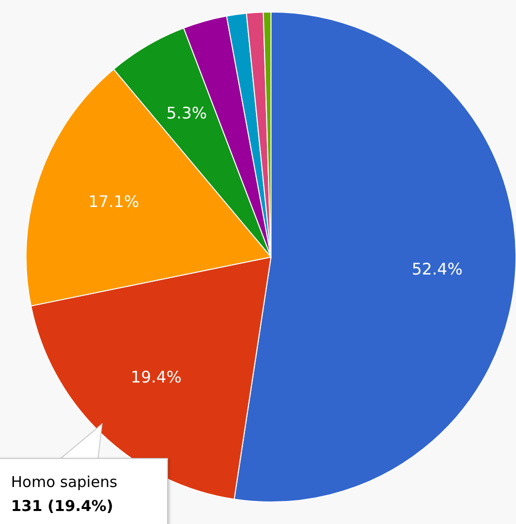 The height and width of the screenshot is (524, 516). I want to click on data-label: 5.3%, so click(186, 112).